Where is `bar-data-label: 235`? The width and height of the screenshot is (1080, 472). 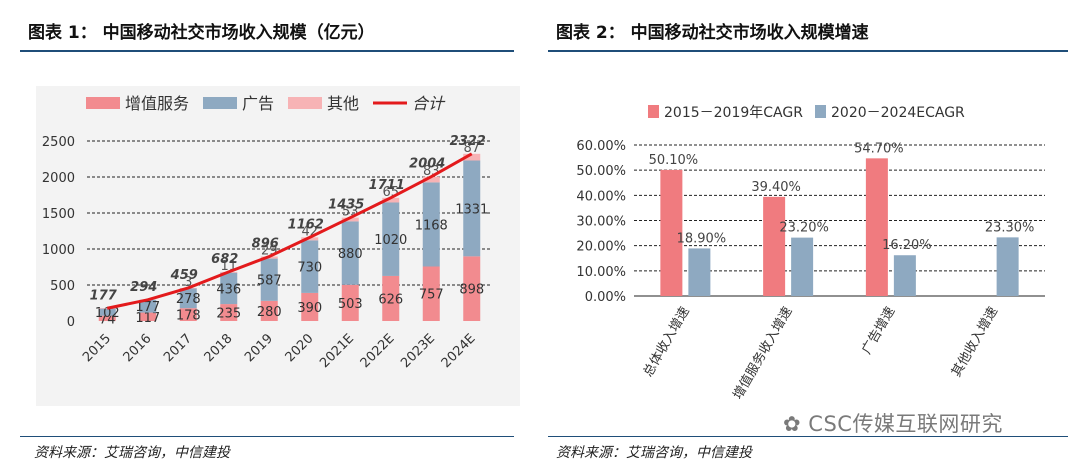
bar-data-label: 235 is located at coordinates (228, 314).